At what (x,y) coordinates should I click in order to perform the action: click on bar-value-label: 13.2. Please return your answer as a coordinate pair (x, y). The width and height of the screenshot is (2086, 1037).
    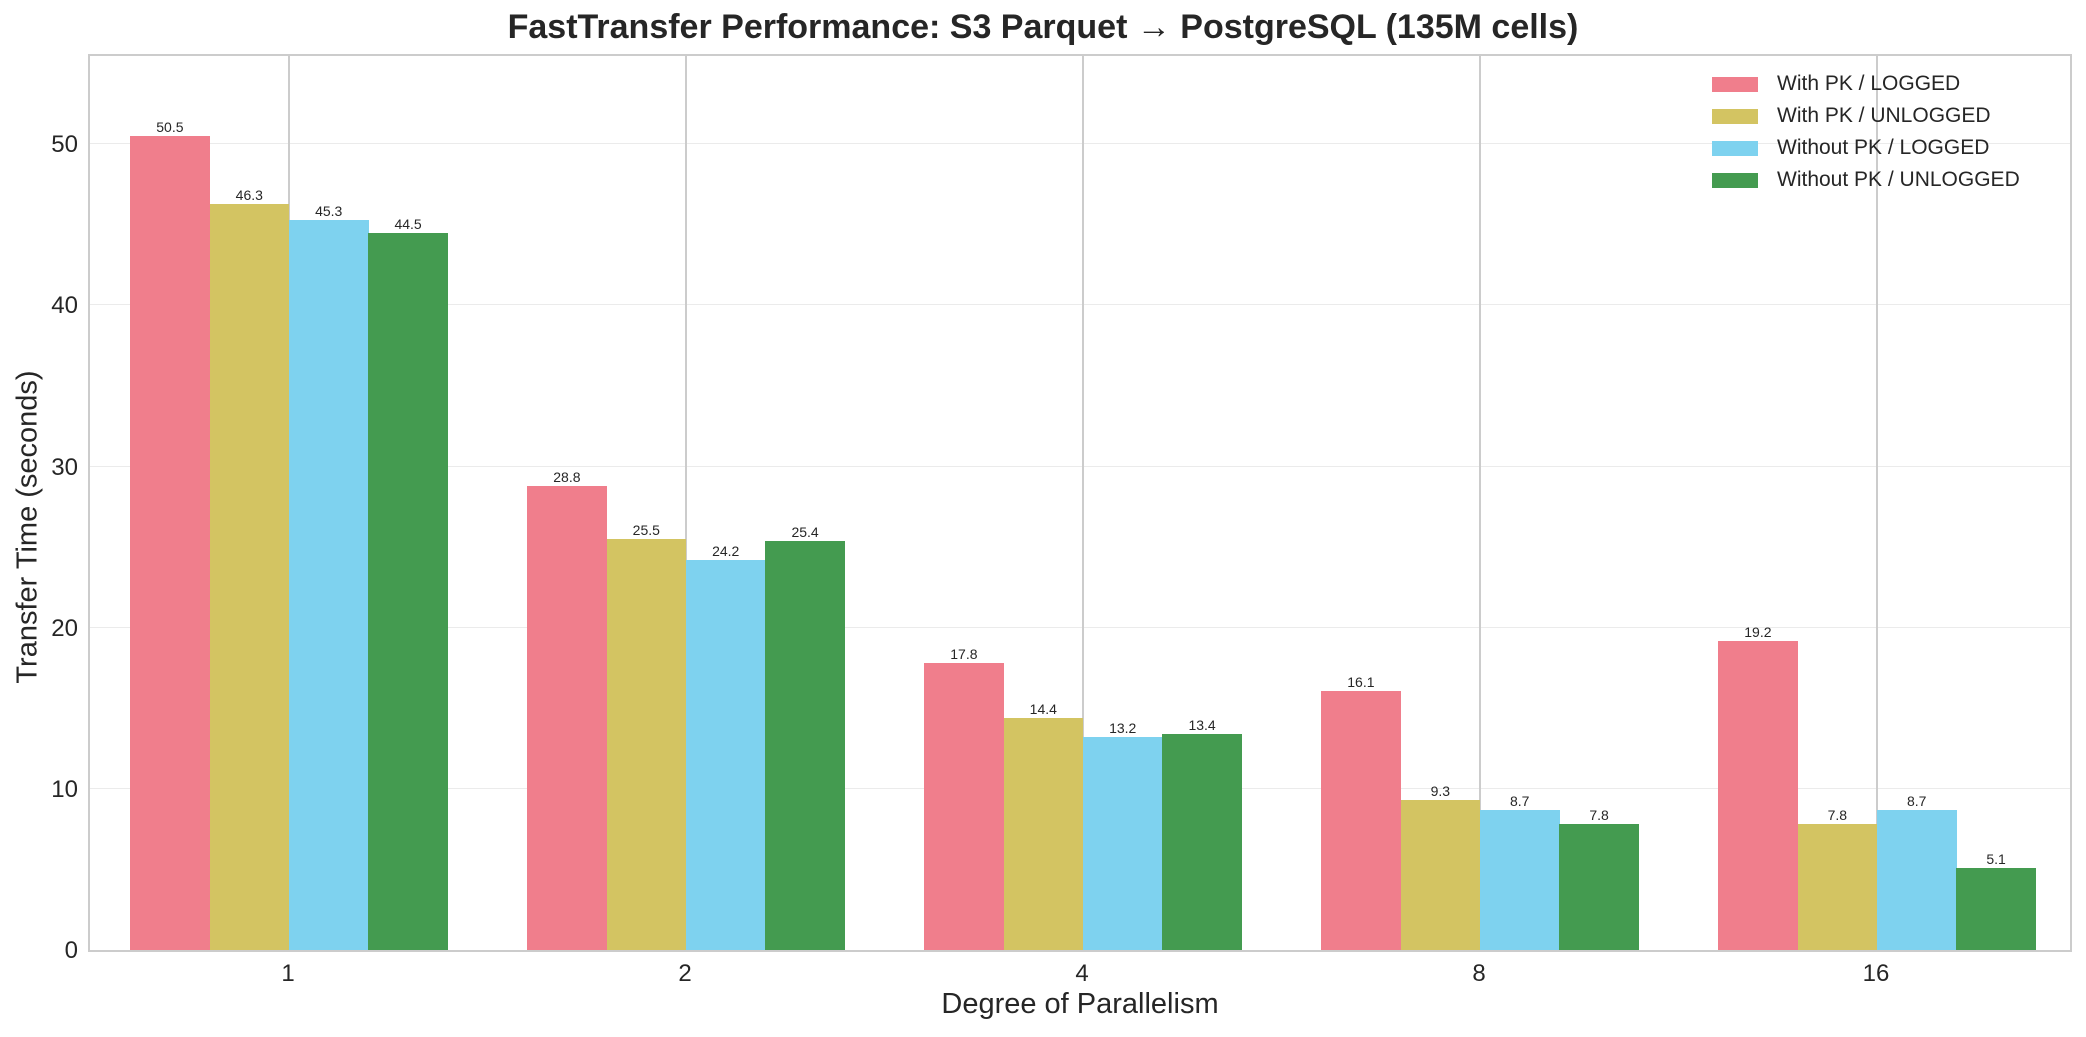
    Looking at the image, I should click on (1123, 728).